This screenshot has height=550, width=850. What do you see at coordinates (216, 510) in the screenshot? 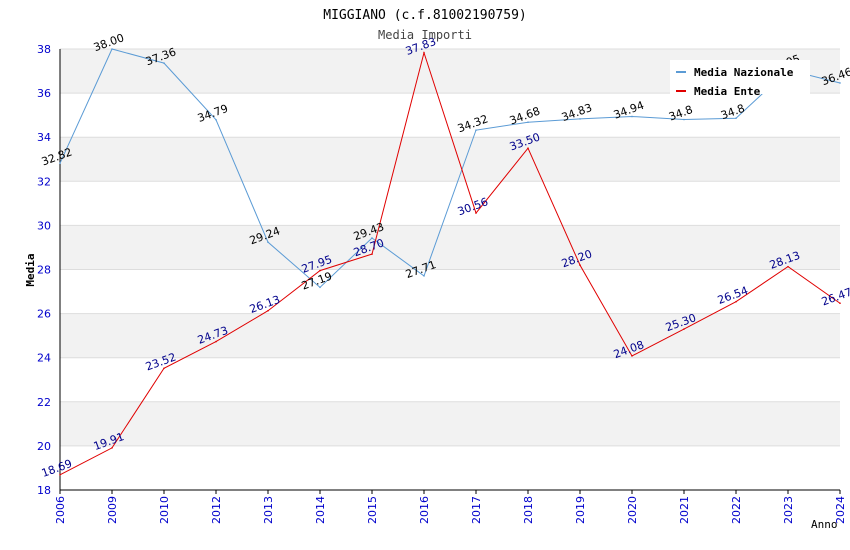
I see `x-tick-label: 2012` at bounding box center [216, 510].